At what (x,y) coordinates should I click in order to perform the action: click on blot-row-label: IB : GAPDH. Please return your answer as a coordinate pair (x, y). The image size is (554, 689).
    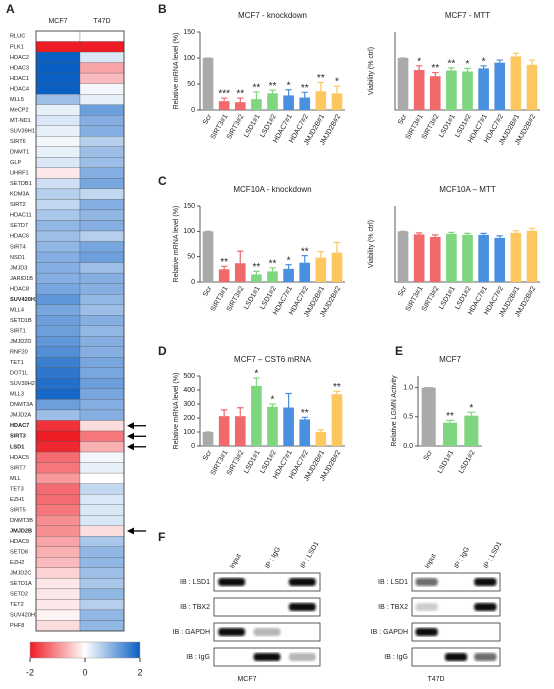
    Looking at the image, I should click on (389, 632).